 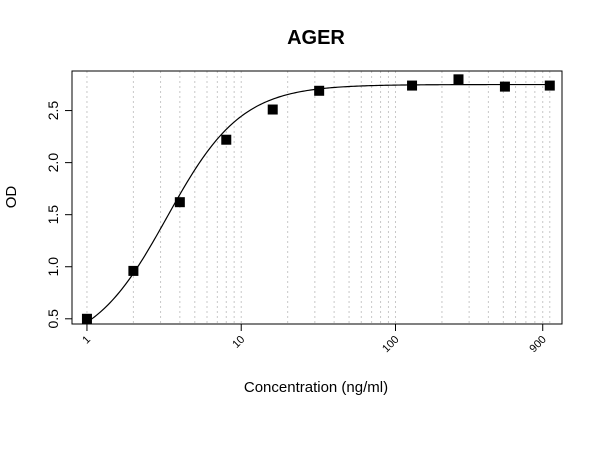 What do you see at coordinates (316, 387) in the screenshot?
I see `x-axis-label: Concentration (ng/ml)` at bounding box center [316, 387].